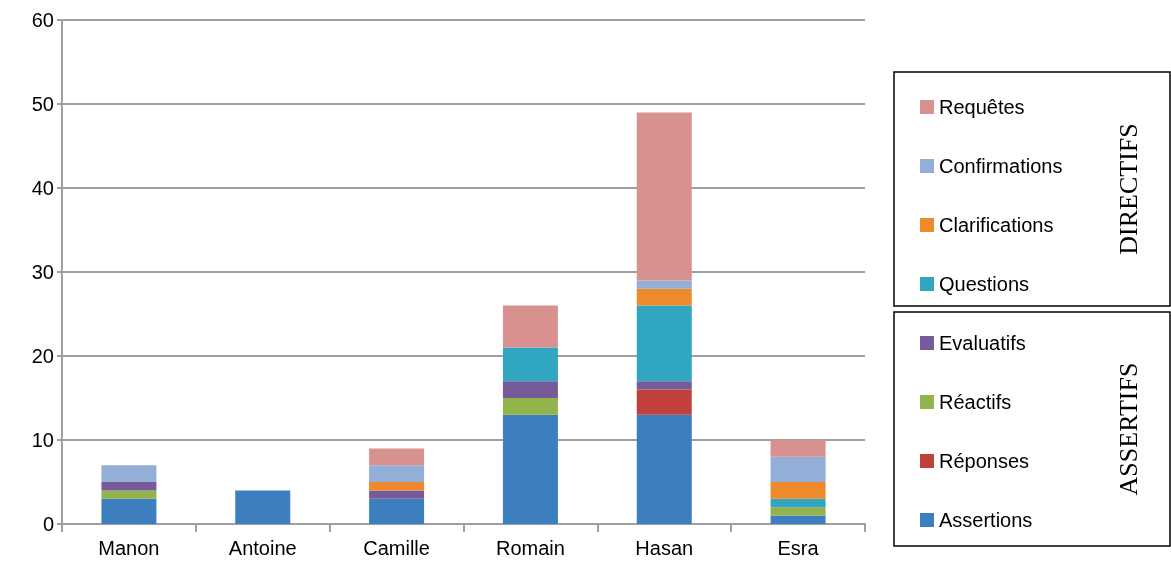 The width and height of the screenshot is (1171, 569). I want to click on text: DIRECTIFS, so click(1128, 189).